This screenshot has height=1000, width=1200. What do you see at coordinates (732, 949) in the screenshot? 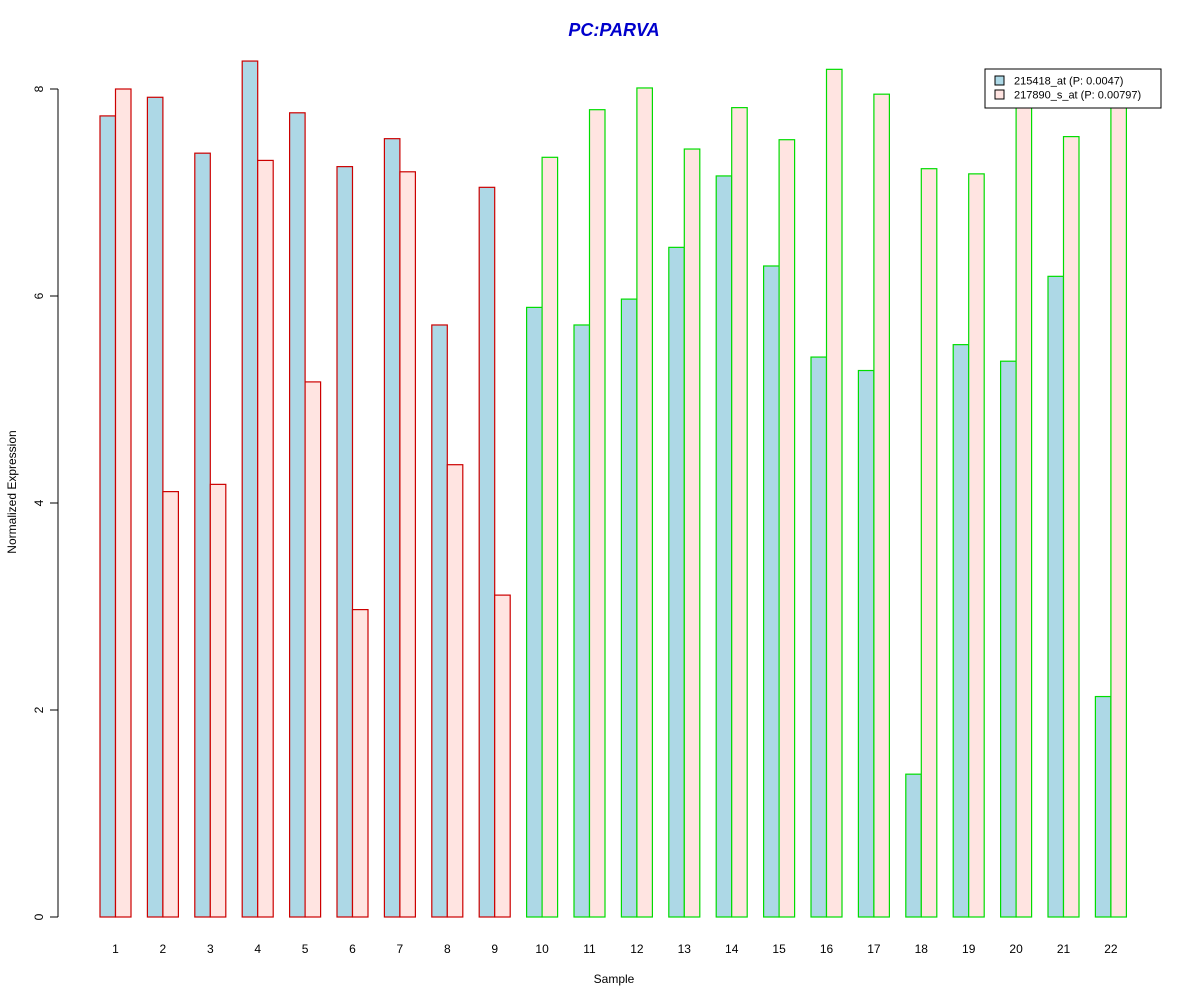
I see `x-tick-label: 14` at bounding box center [732, 949].